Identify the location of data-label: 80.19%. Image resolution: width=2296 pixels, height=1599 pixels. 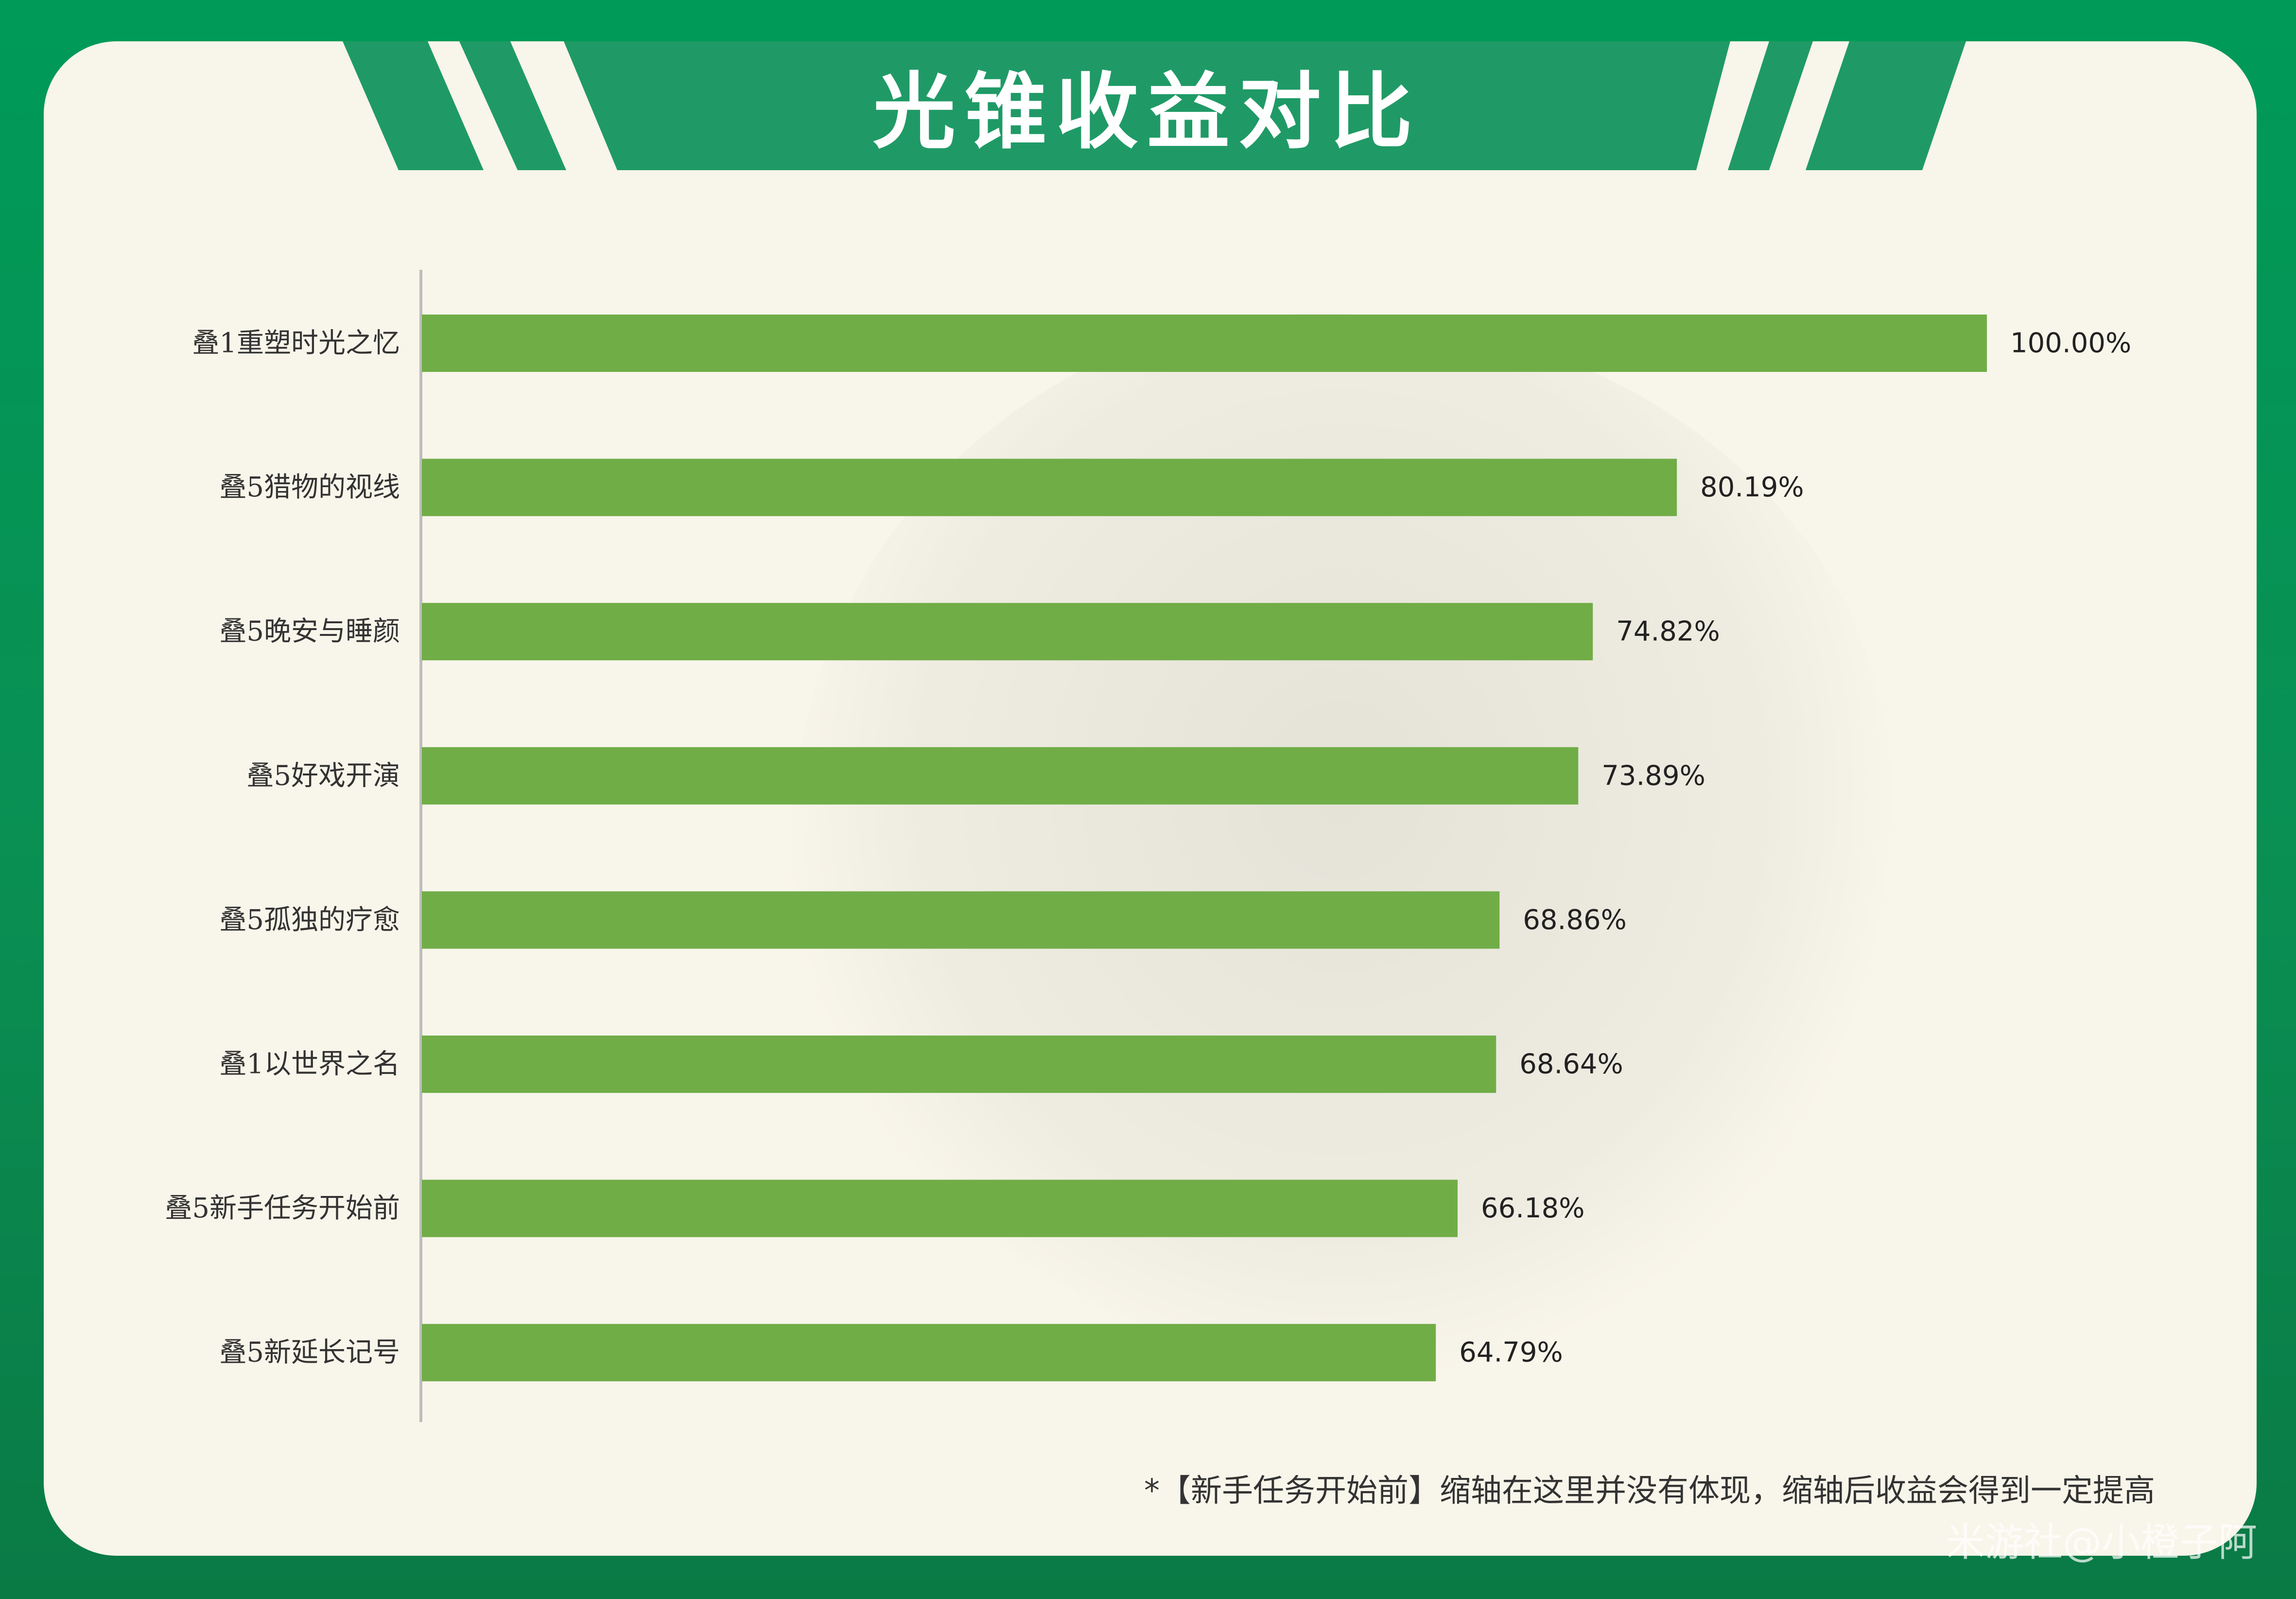
(1752, 488).